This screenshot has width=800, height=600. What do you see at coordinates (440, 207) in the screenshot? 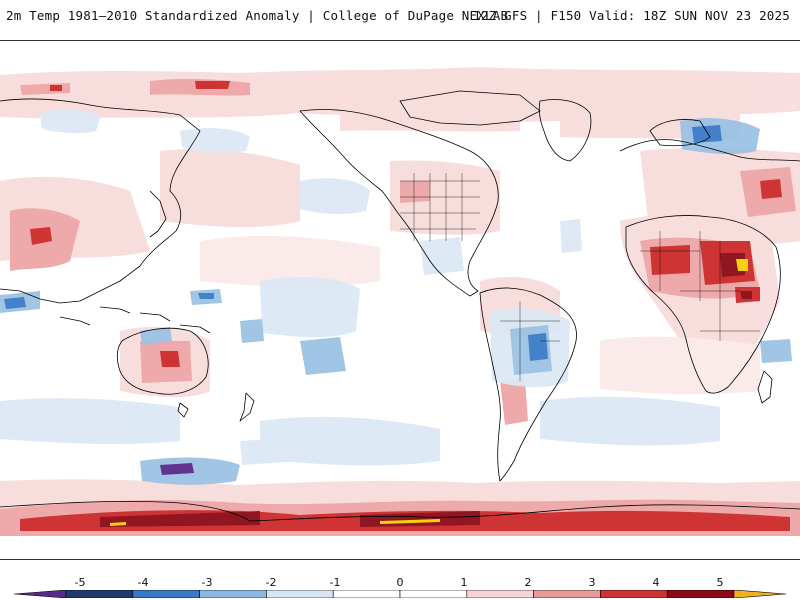
I see `state-borders` at bounding box center [440, 207].